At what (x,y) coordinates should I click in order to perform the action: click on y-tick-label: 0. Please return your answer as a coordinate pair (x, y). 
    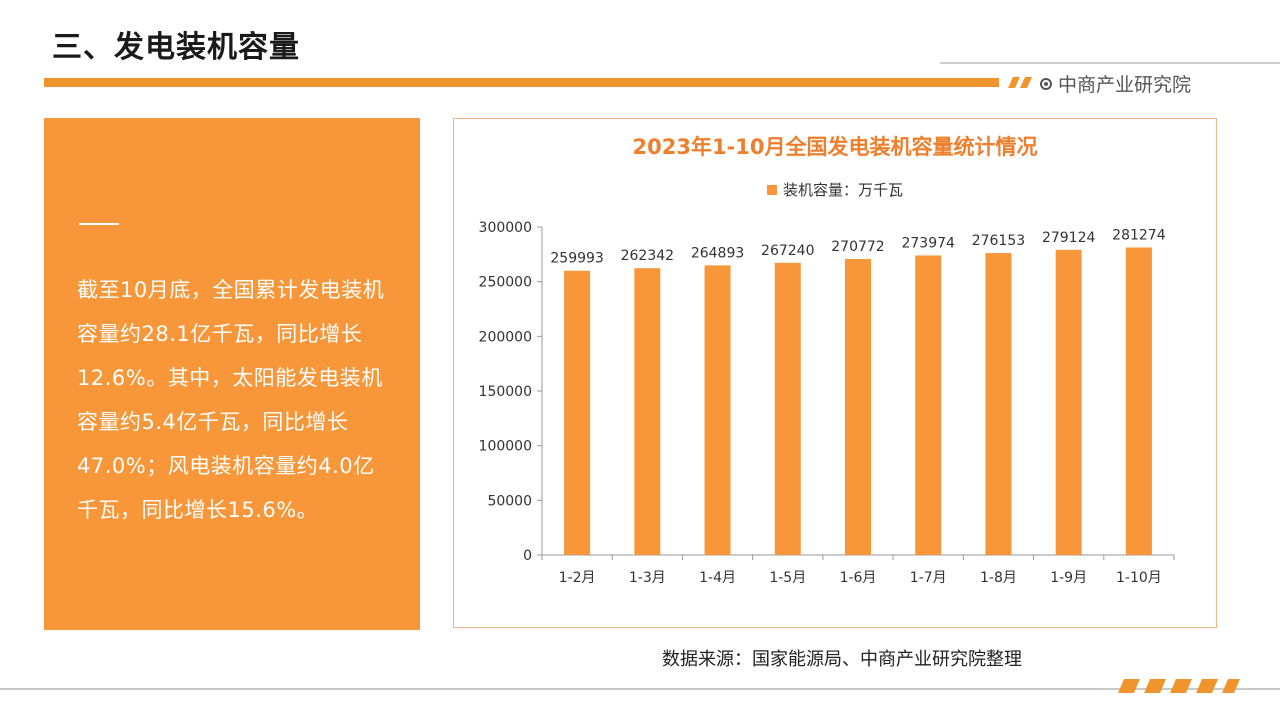
    Looking at the image, I should click on (527, 556).